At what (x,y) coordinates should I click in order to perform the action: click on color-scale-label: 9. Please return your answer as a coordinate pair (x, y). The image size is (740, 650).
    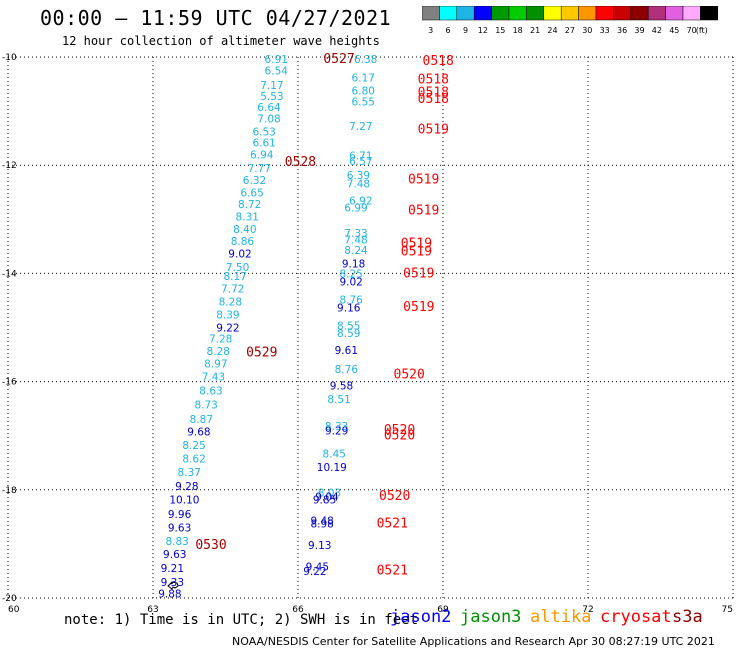
    Looking at the image, I should click on (465, 30).